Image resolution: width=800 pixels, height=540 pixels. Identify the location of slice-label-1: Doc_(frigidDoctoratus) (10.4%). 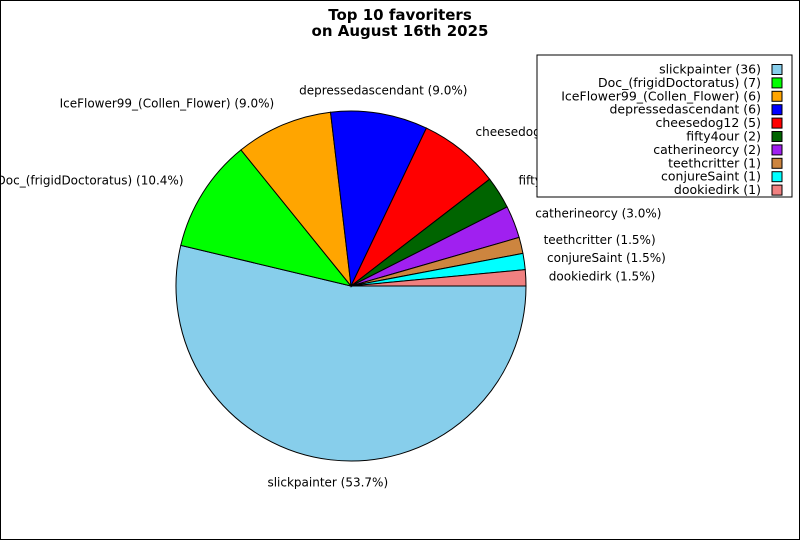
(92, 180).